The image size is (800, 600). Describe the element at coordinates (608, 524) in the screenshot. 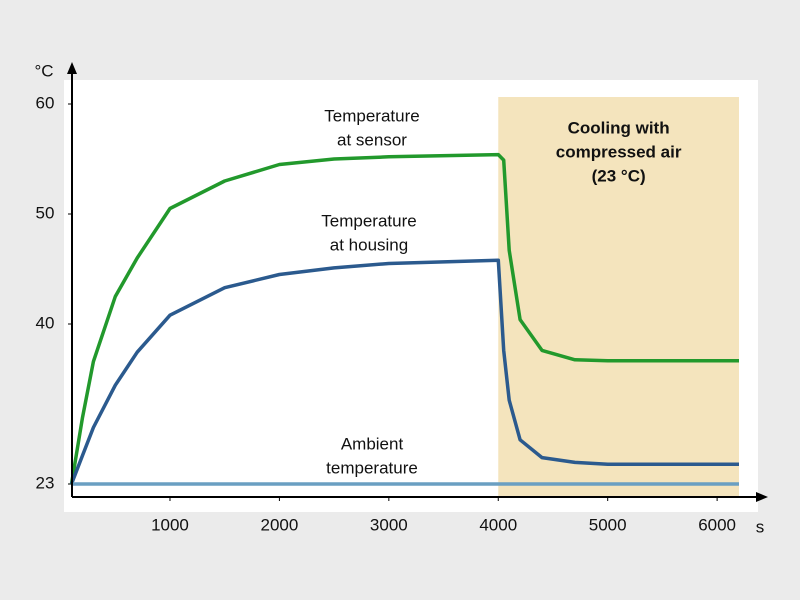

I see `x-tick-label: 5000` at that location.